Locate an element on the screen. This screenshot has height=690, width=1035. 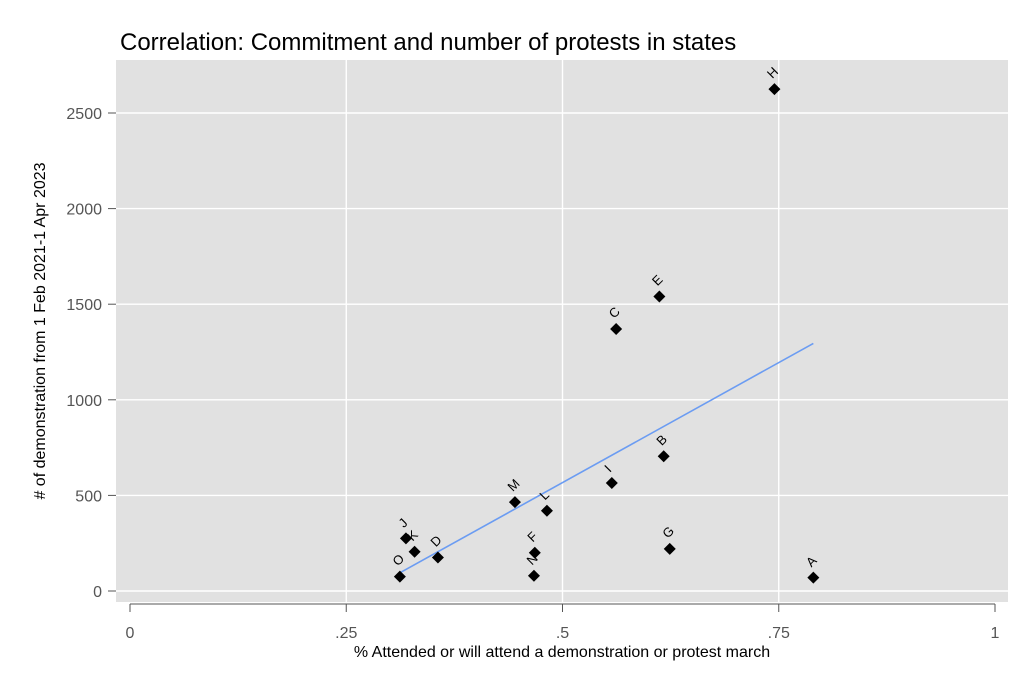
data-point-m is located at coordinates (514, 502).